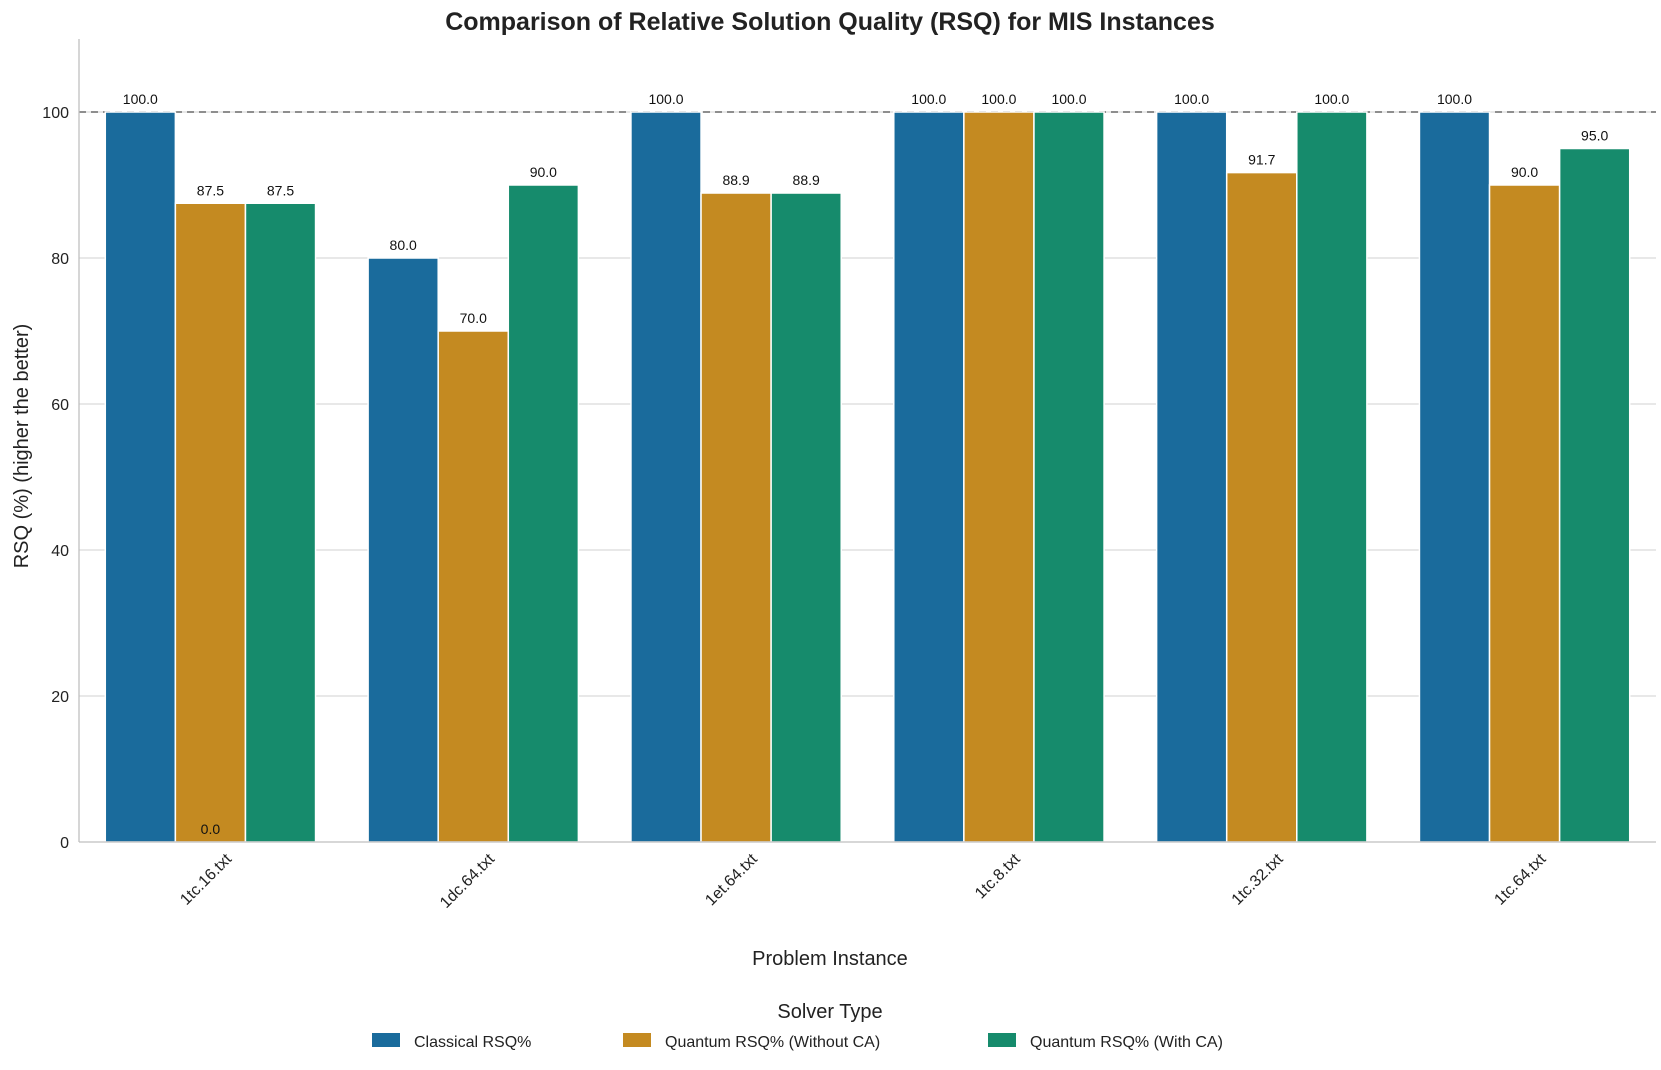  I want to click on bar-1tc.64.txt-1, so click(1524, 513).